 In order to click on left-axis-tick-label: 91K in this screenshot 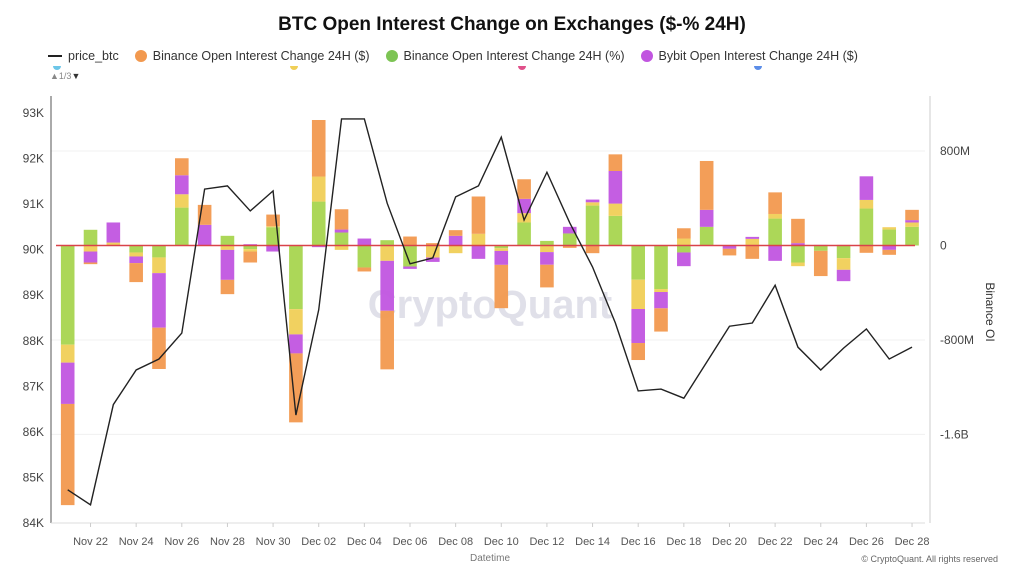, I will do `click(33, 204)`.